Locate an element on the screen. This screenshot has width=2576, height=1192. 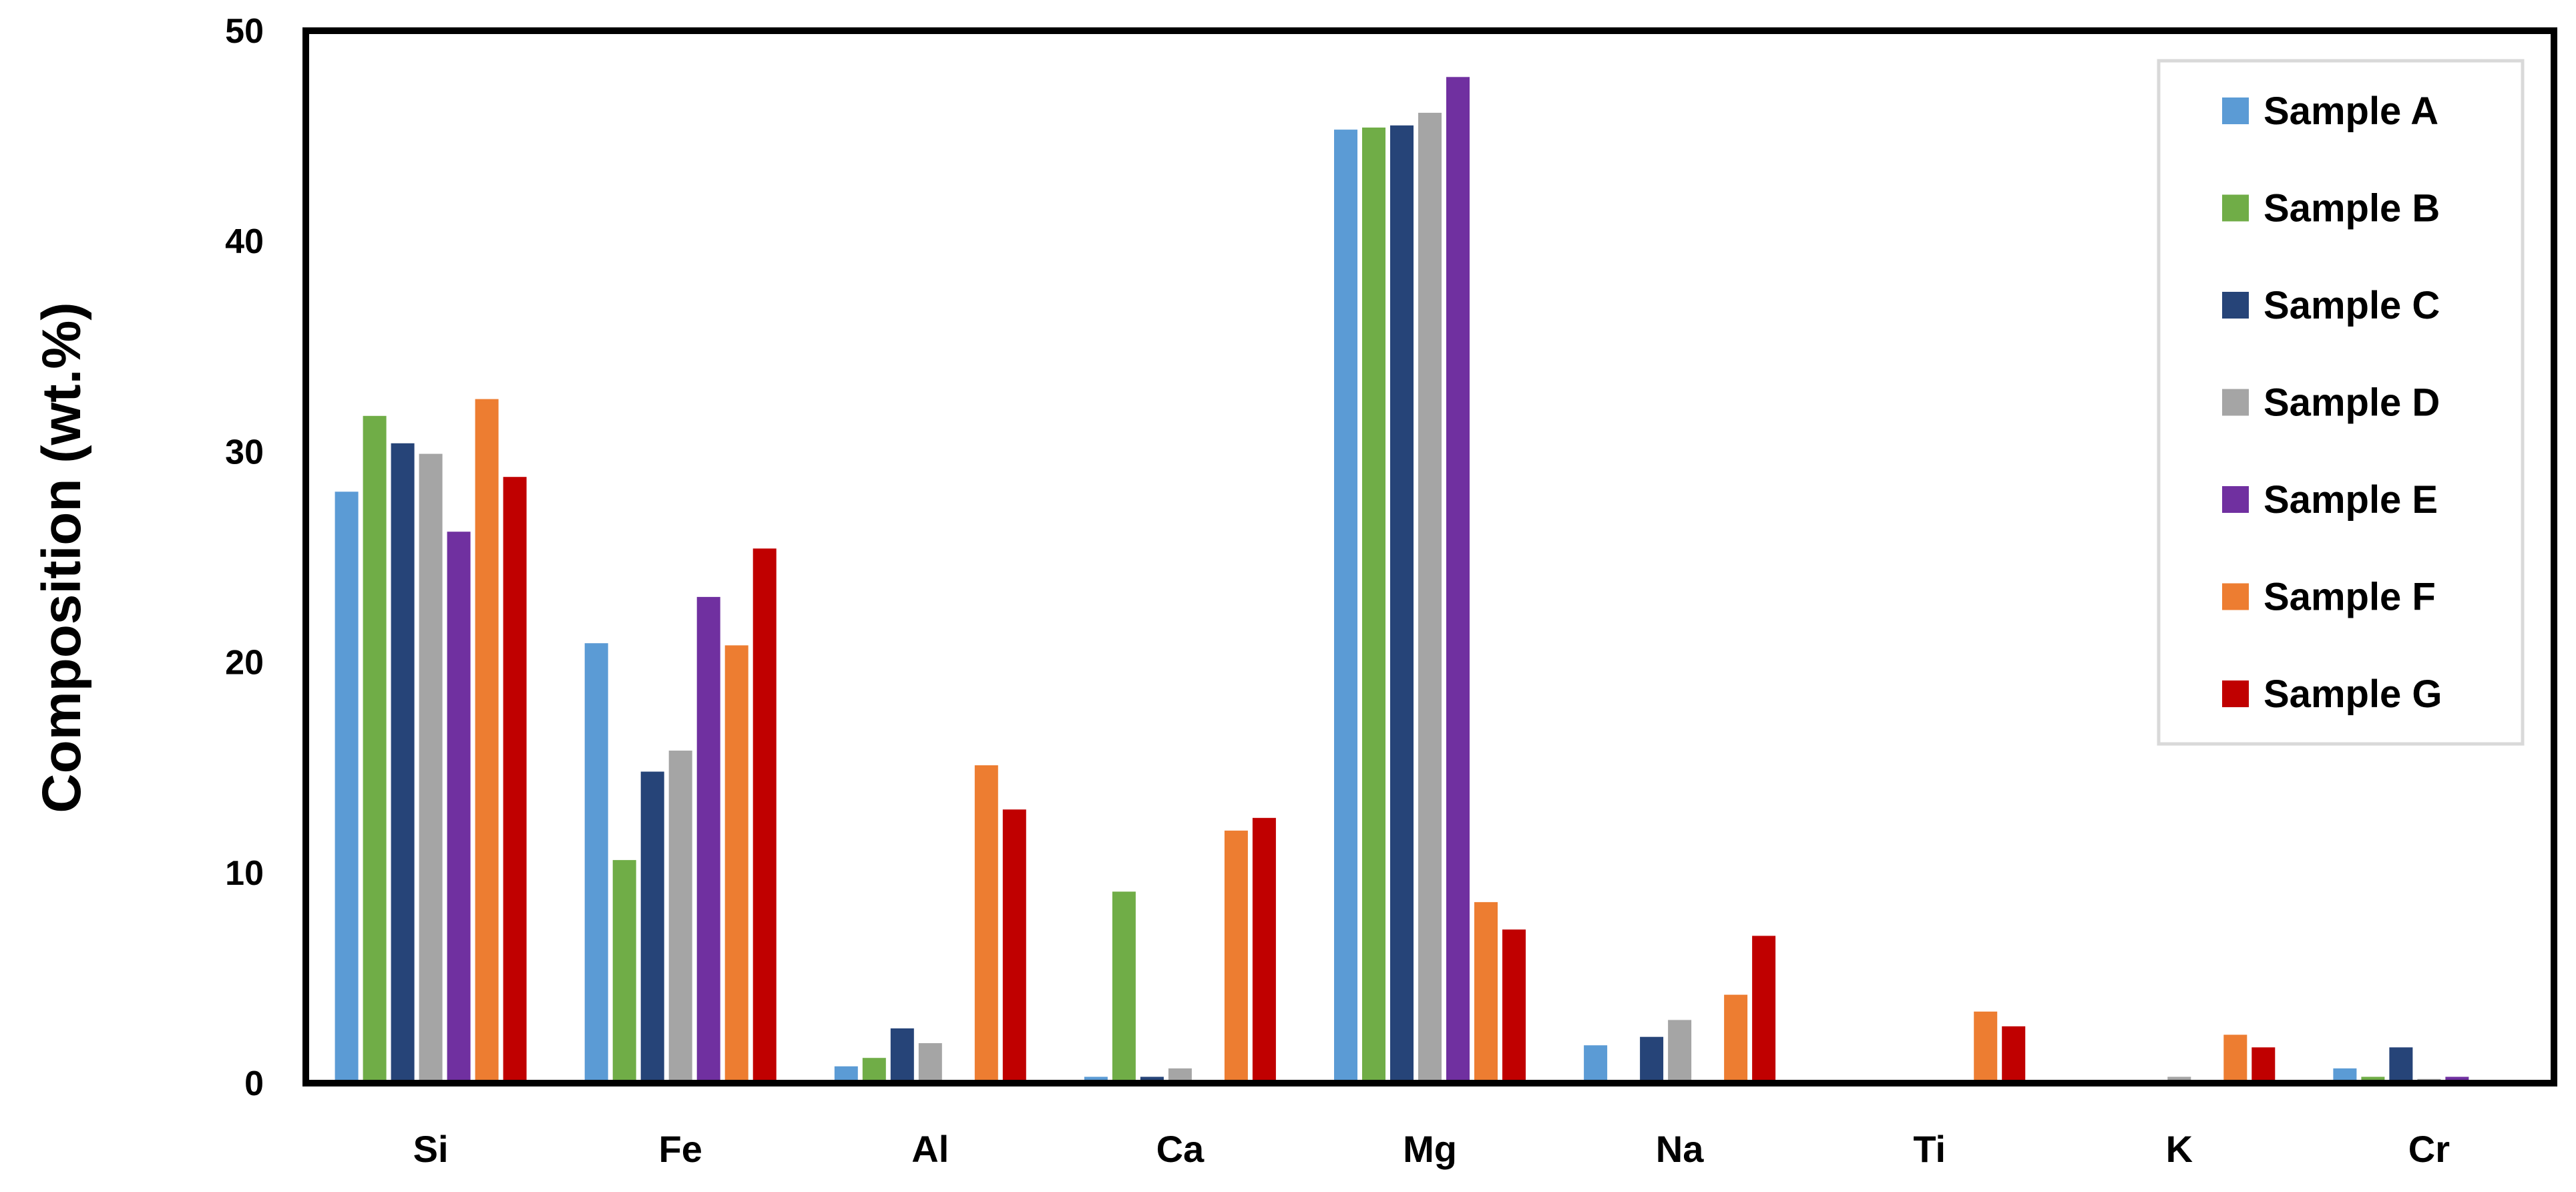
legend-label: Sample C is located at coordinates (2352, 305).